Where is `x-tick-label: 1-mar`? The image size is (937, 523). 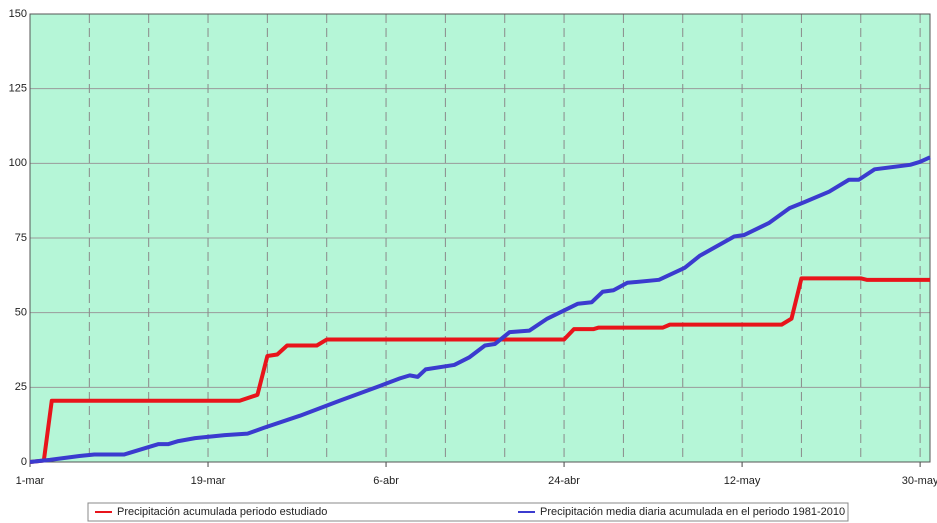
x-tick-label: 1-mar is located at coordinates (30, 481).